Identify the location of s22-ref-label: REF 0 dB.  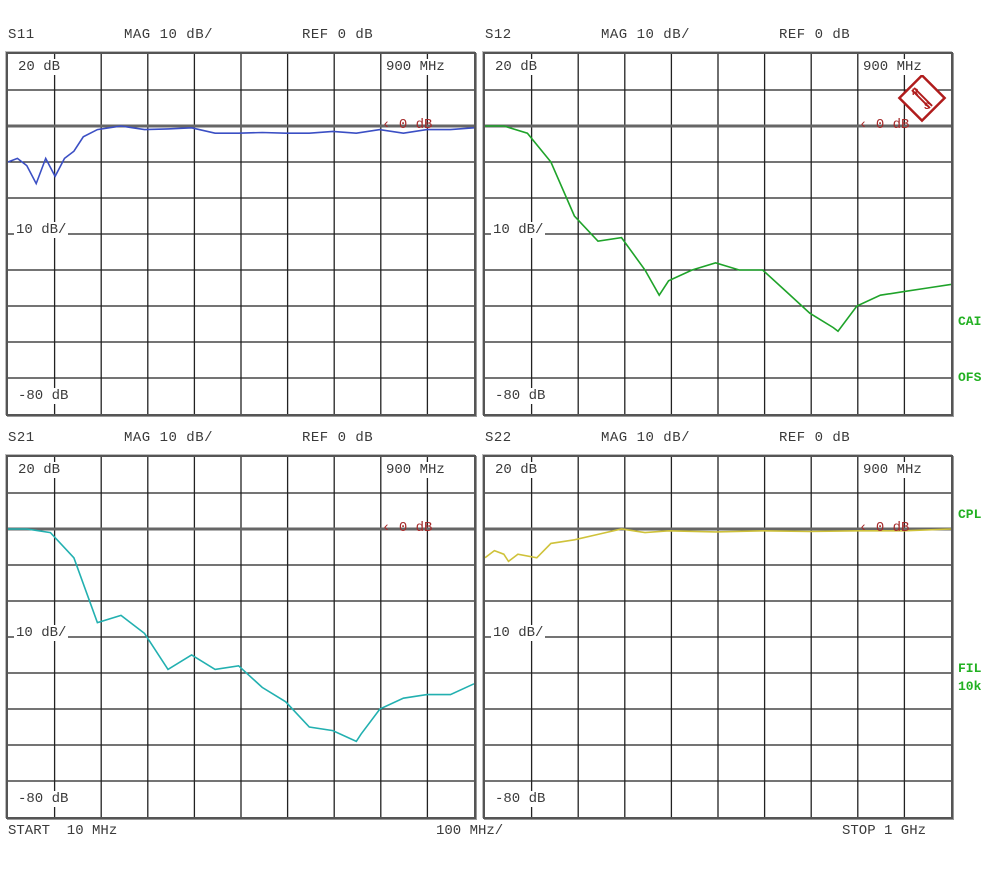
(815, 438).